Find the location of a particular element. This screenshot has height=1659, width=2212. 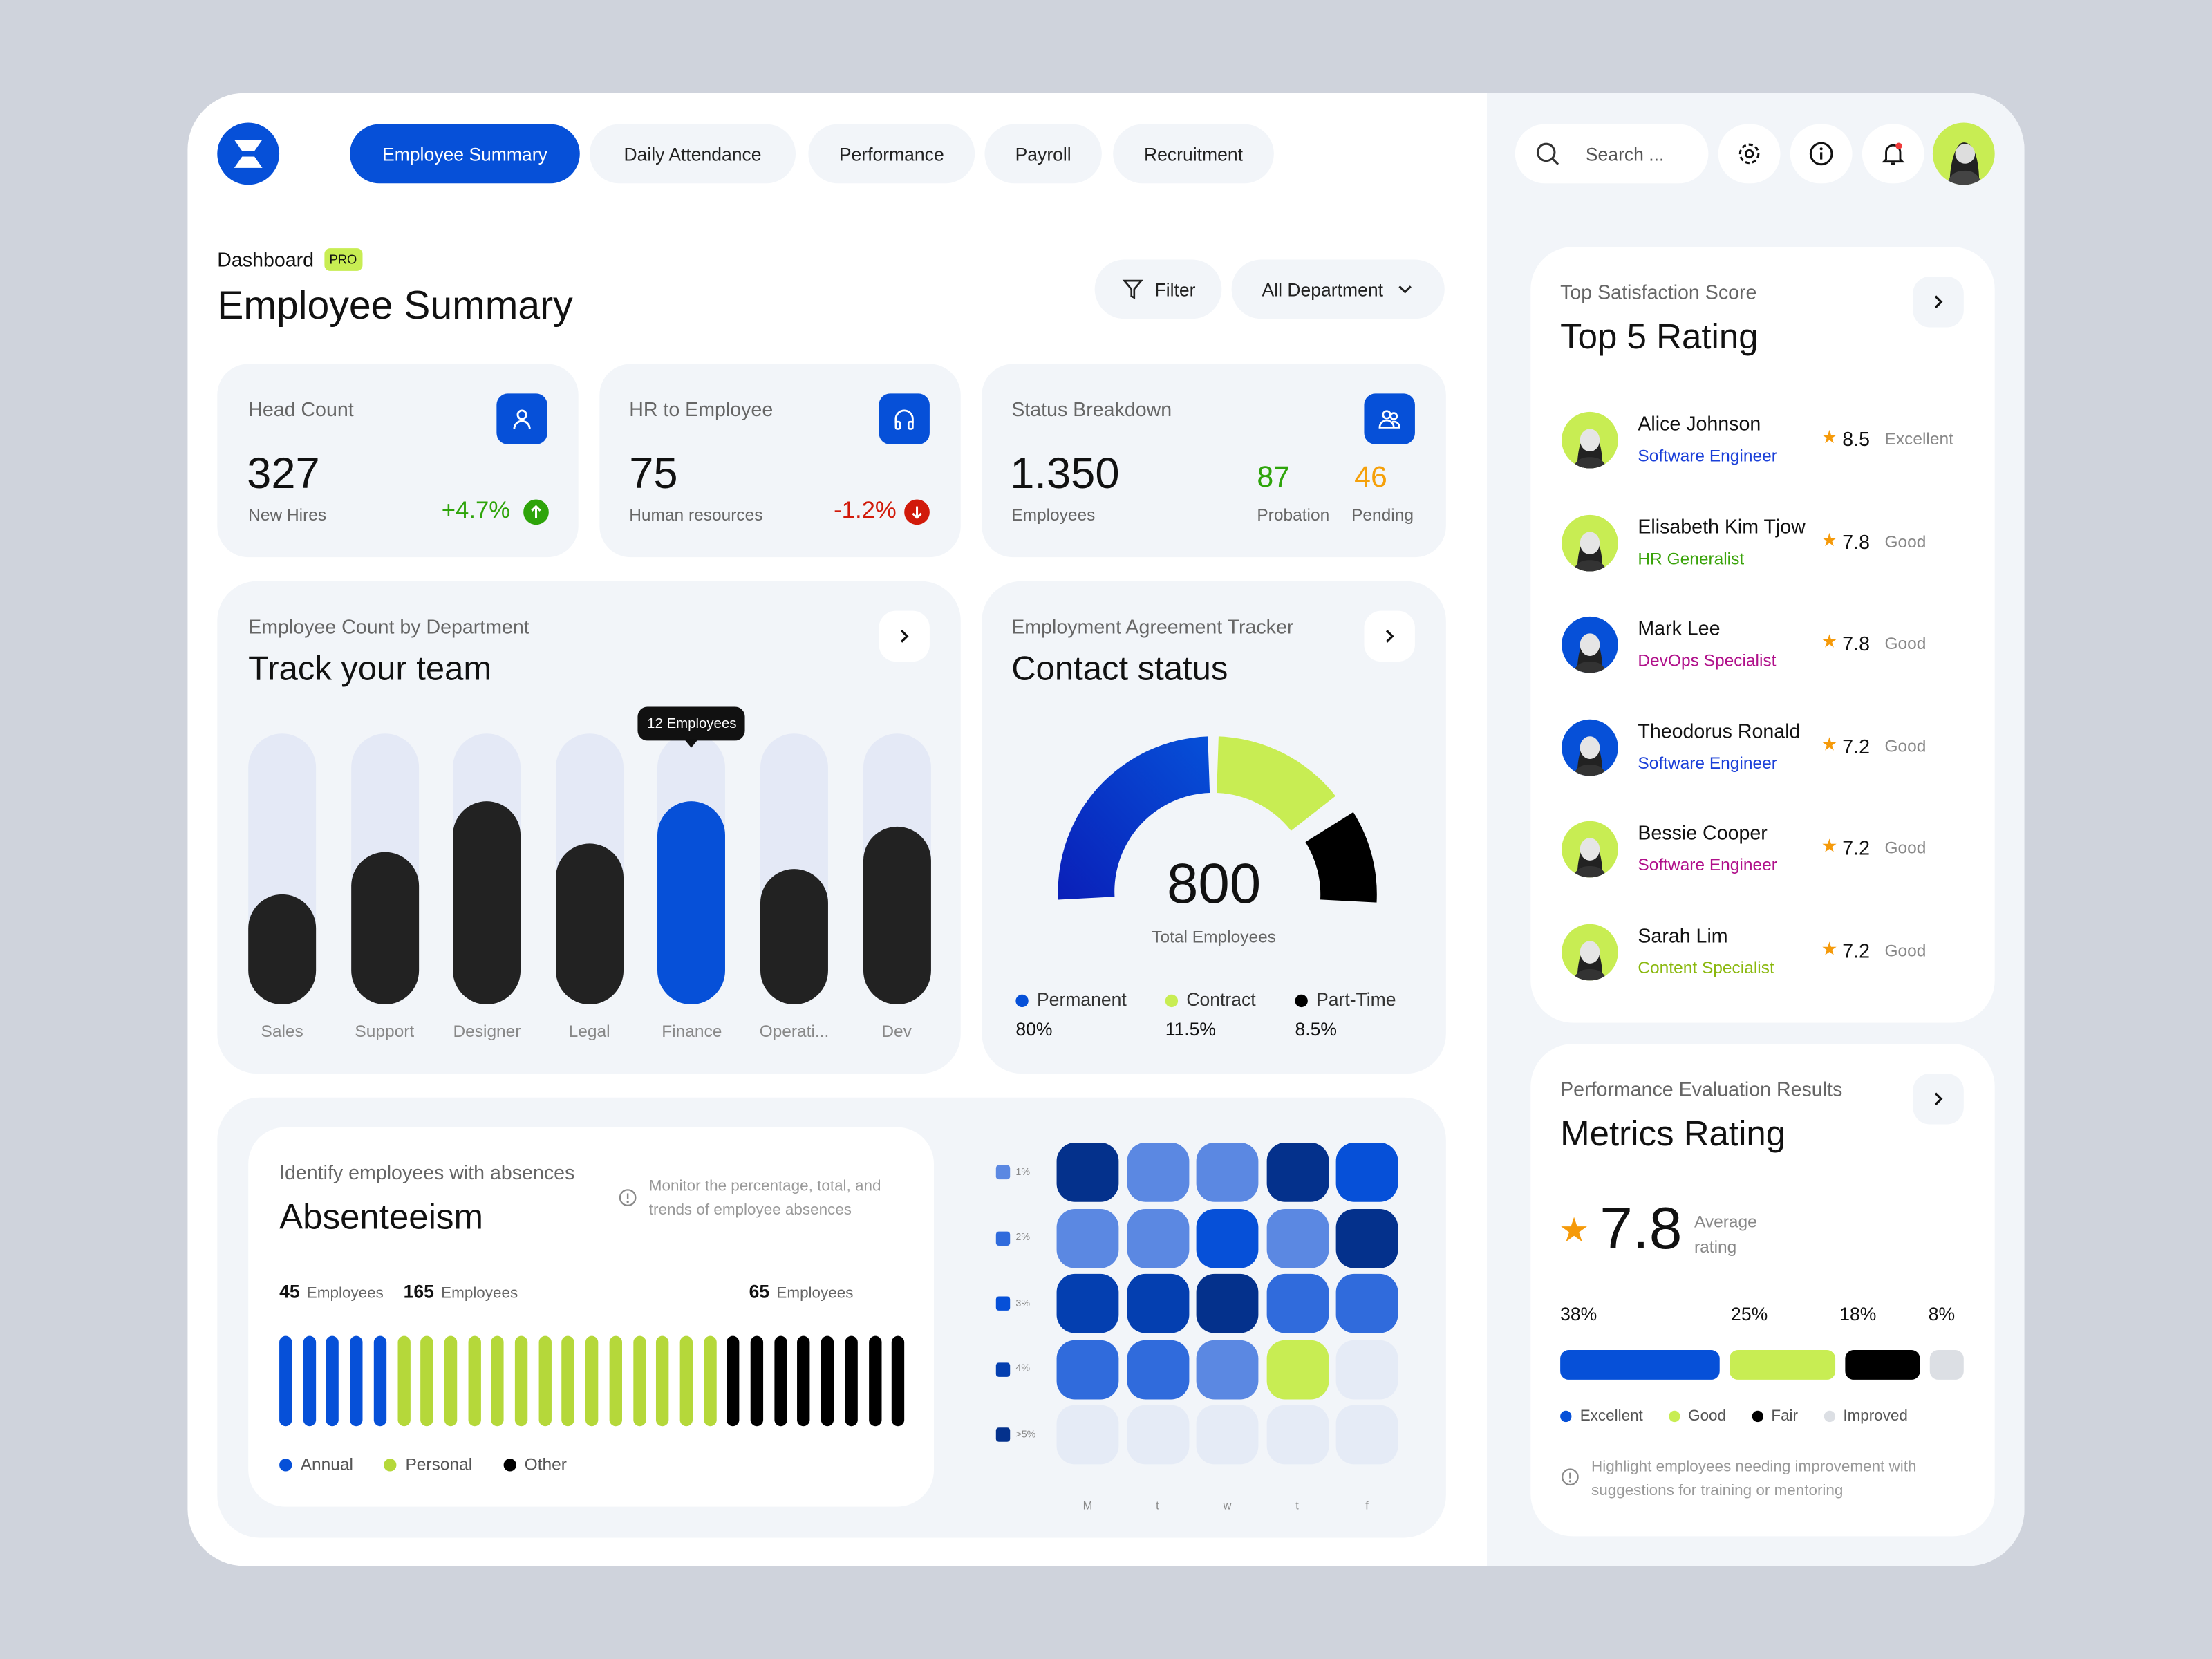

bar-finance is located at coordinates (691, 903).